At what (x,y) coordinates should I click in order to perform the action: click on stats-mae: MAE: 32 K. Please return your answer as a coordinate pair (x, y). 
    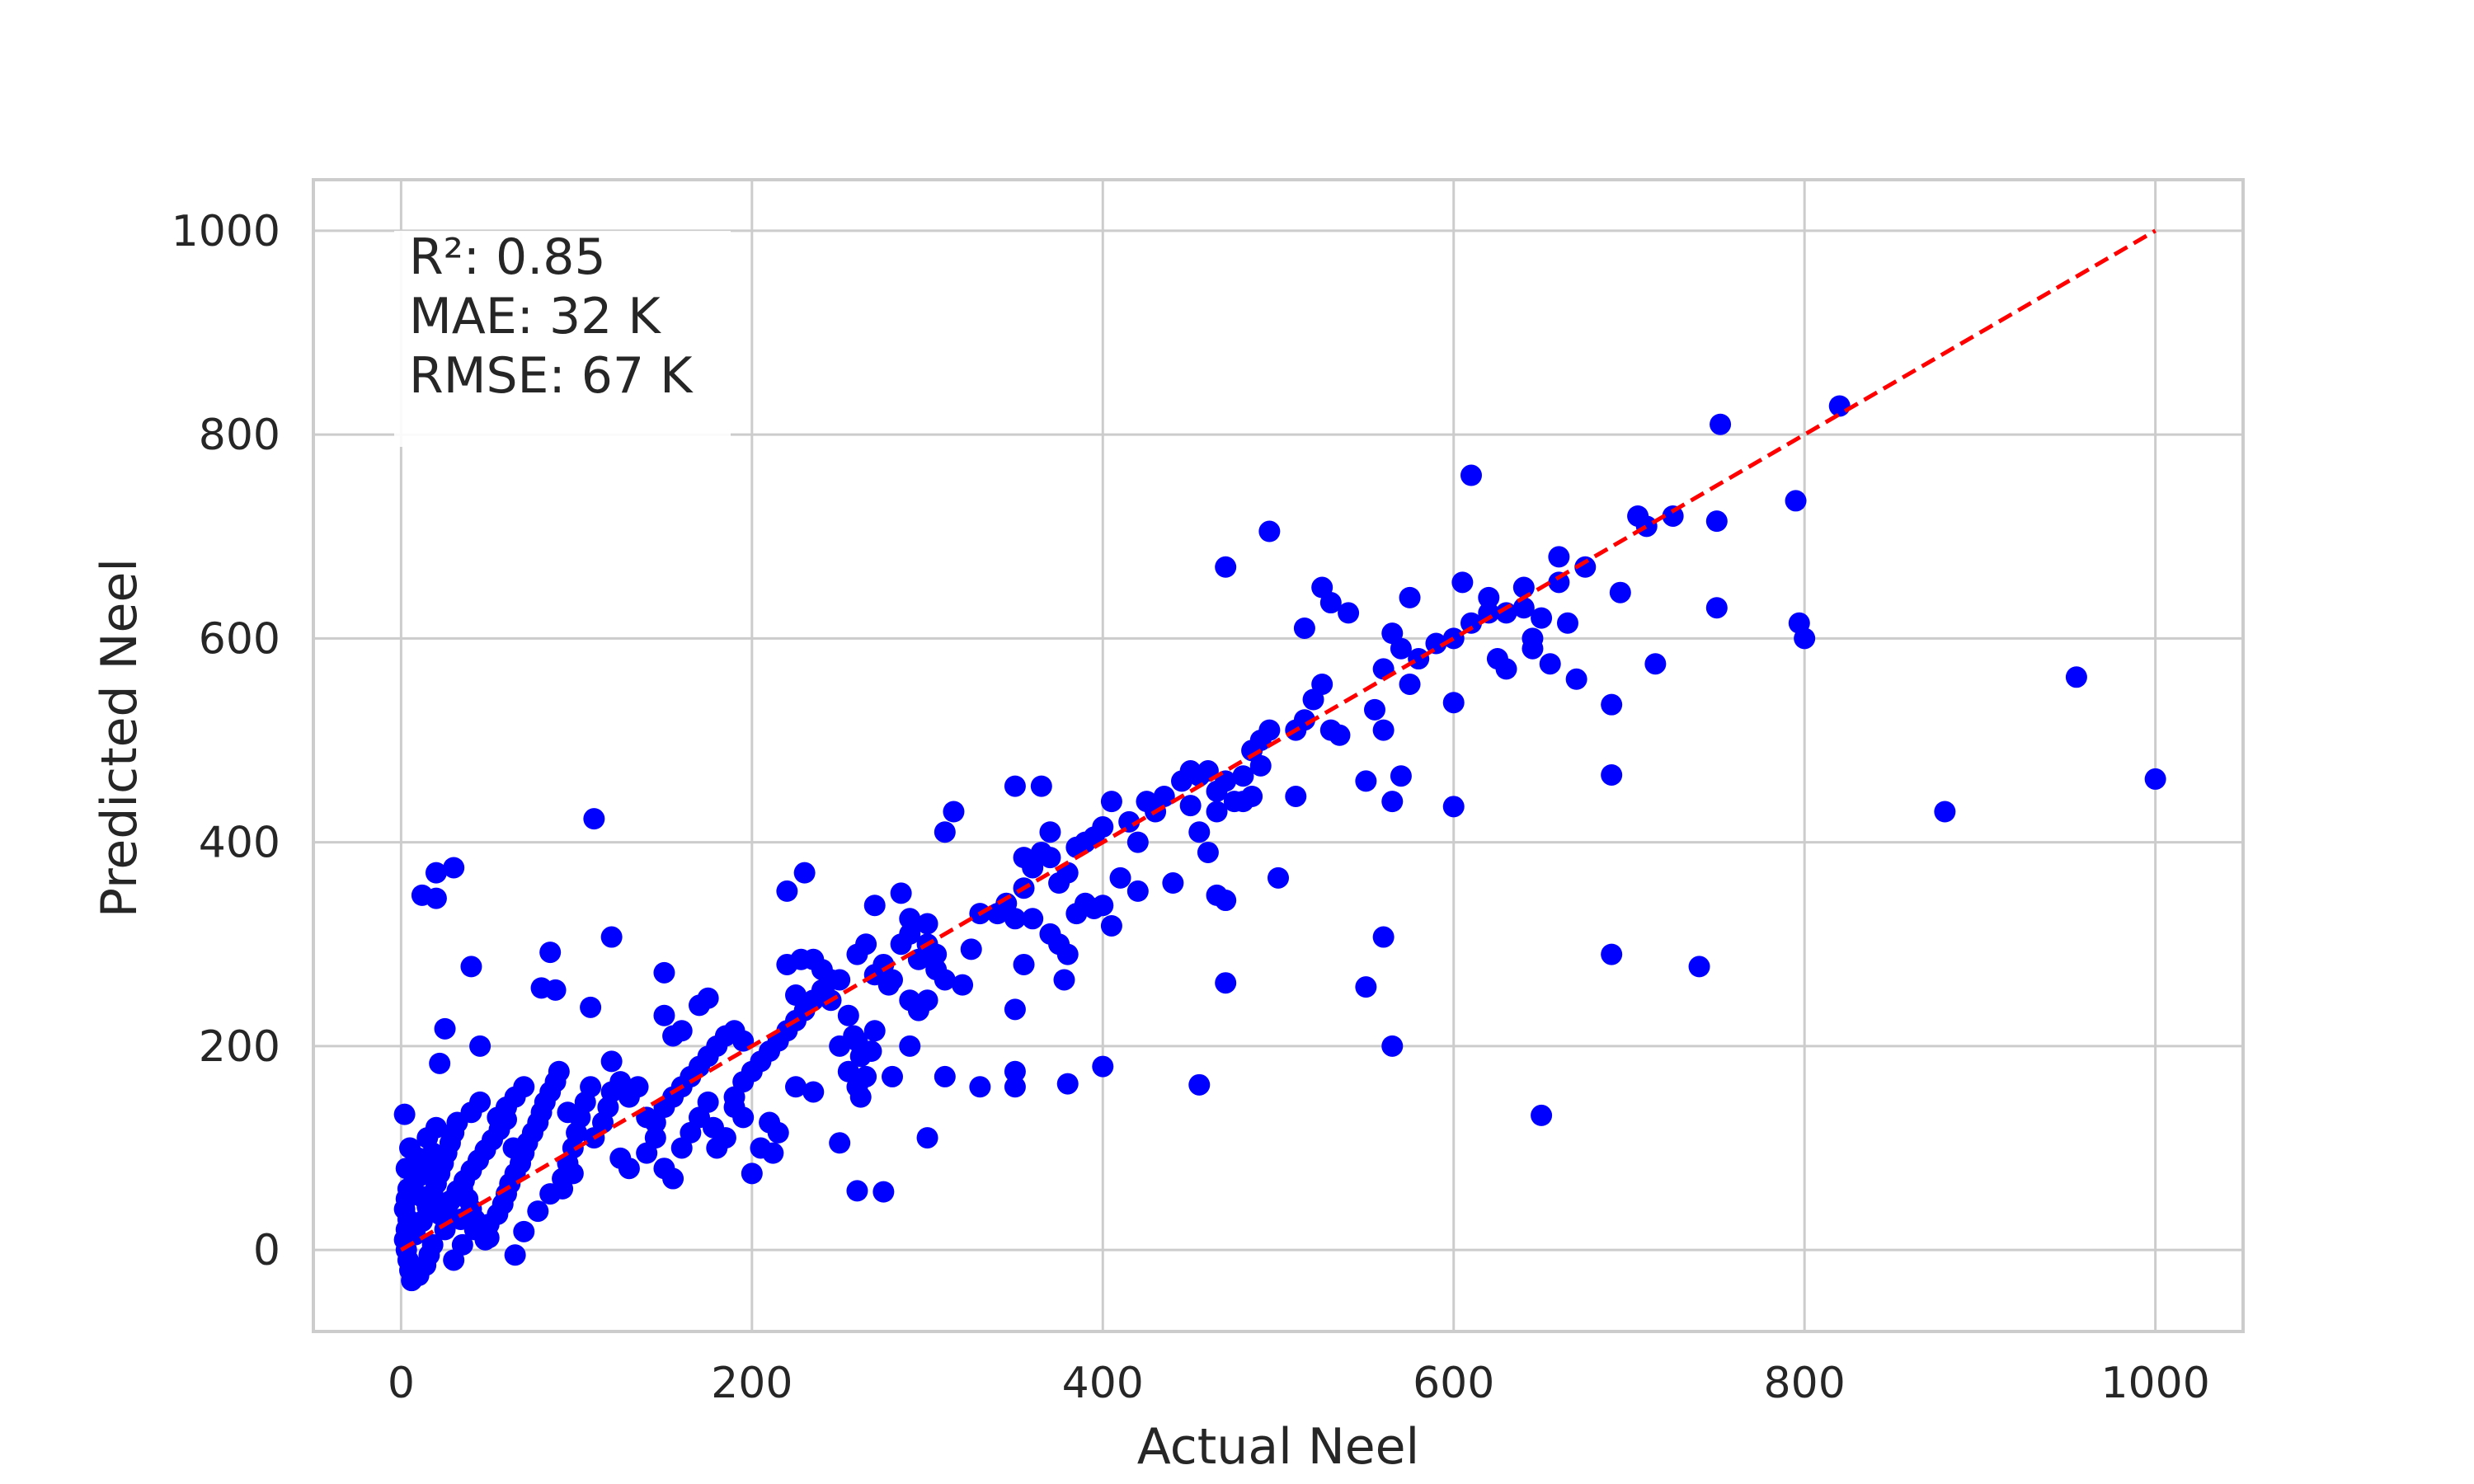
    Looking at the image, I should click on (535, 316).